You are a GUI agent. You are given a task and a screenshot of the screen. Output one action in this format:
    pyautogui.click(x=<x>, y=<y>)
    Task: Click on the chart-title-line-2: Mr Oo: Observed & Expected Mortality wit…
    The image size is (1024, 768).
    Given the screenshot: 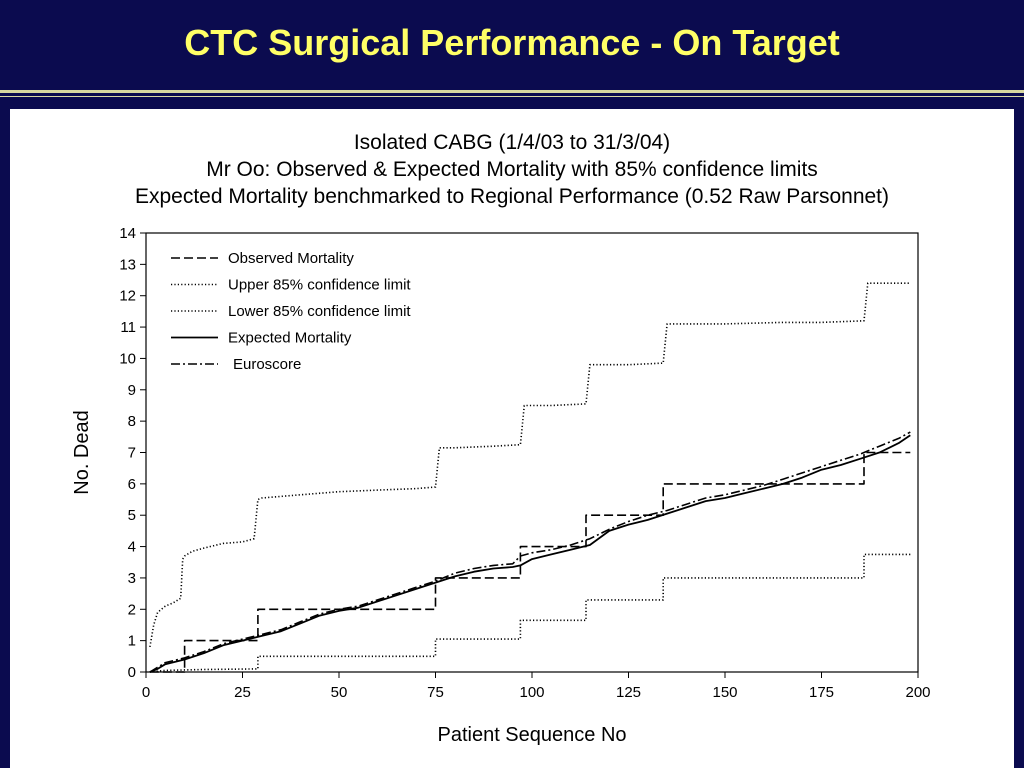 What is the action you would take?
    pyautogui.click(x=512, y=169)
    